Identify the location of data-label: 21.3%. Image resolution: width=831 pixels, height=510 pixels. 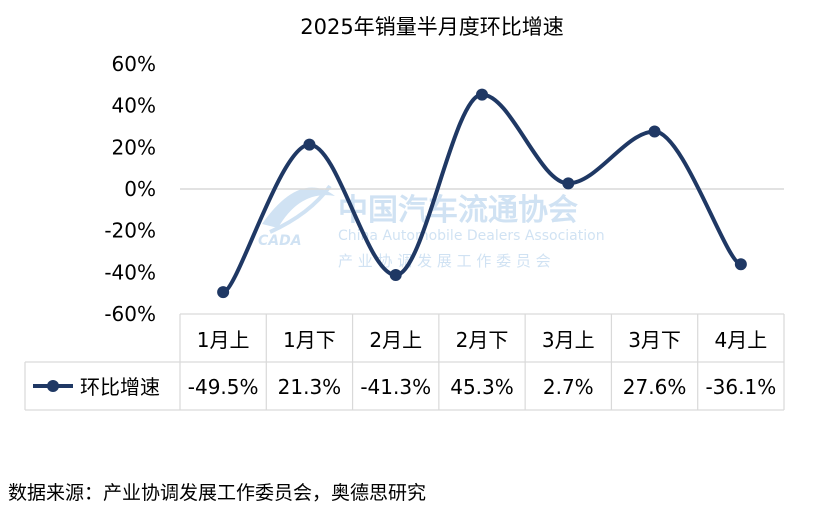
(310, 387).